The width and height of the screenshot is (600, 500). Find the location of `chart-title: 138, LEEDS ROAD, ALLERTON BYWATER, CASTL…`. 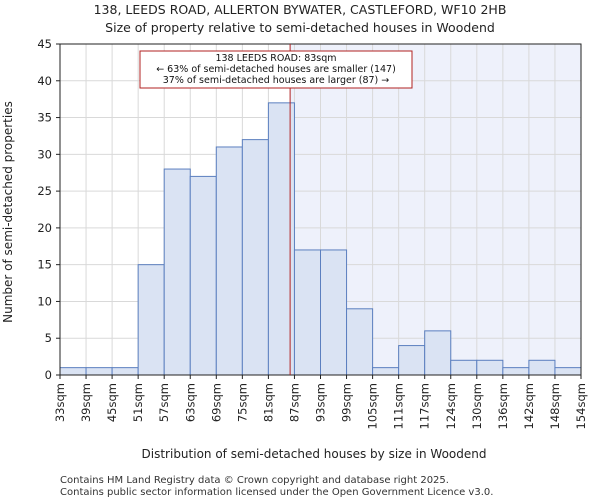

chart-title: 138, LEEDS ROAD, ALLERTON BYWATER, CASTL… is located at coordinates (300, 9).